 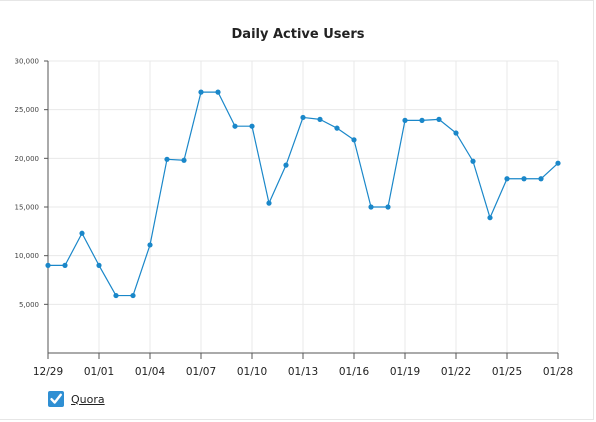 I want to click on x-tick-label: 01/10, so click(x=252, y=372).